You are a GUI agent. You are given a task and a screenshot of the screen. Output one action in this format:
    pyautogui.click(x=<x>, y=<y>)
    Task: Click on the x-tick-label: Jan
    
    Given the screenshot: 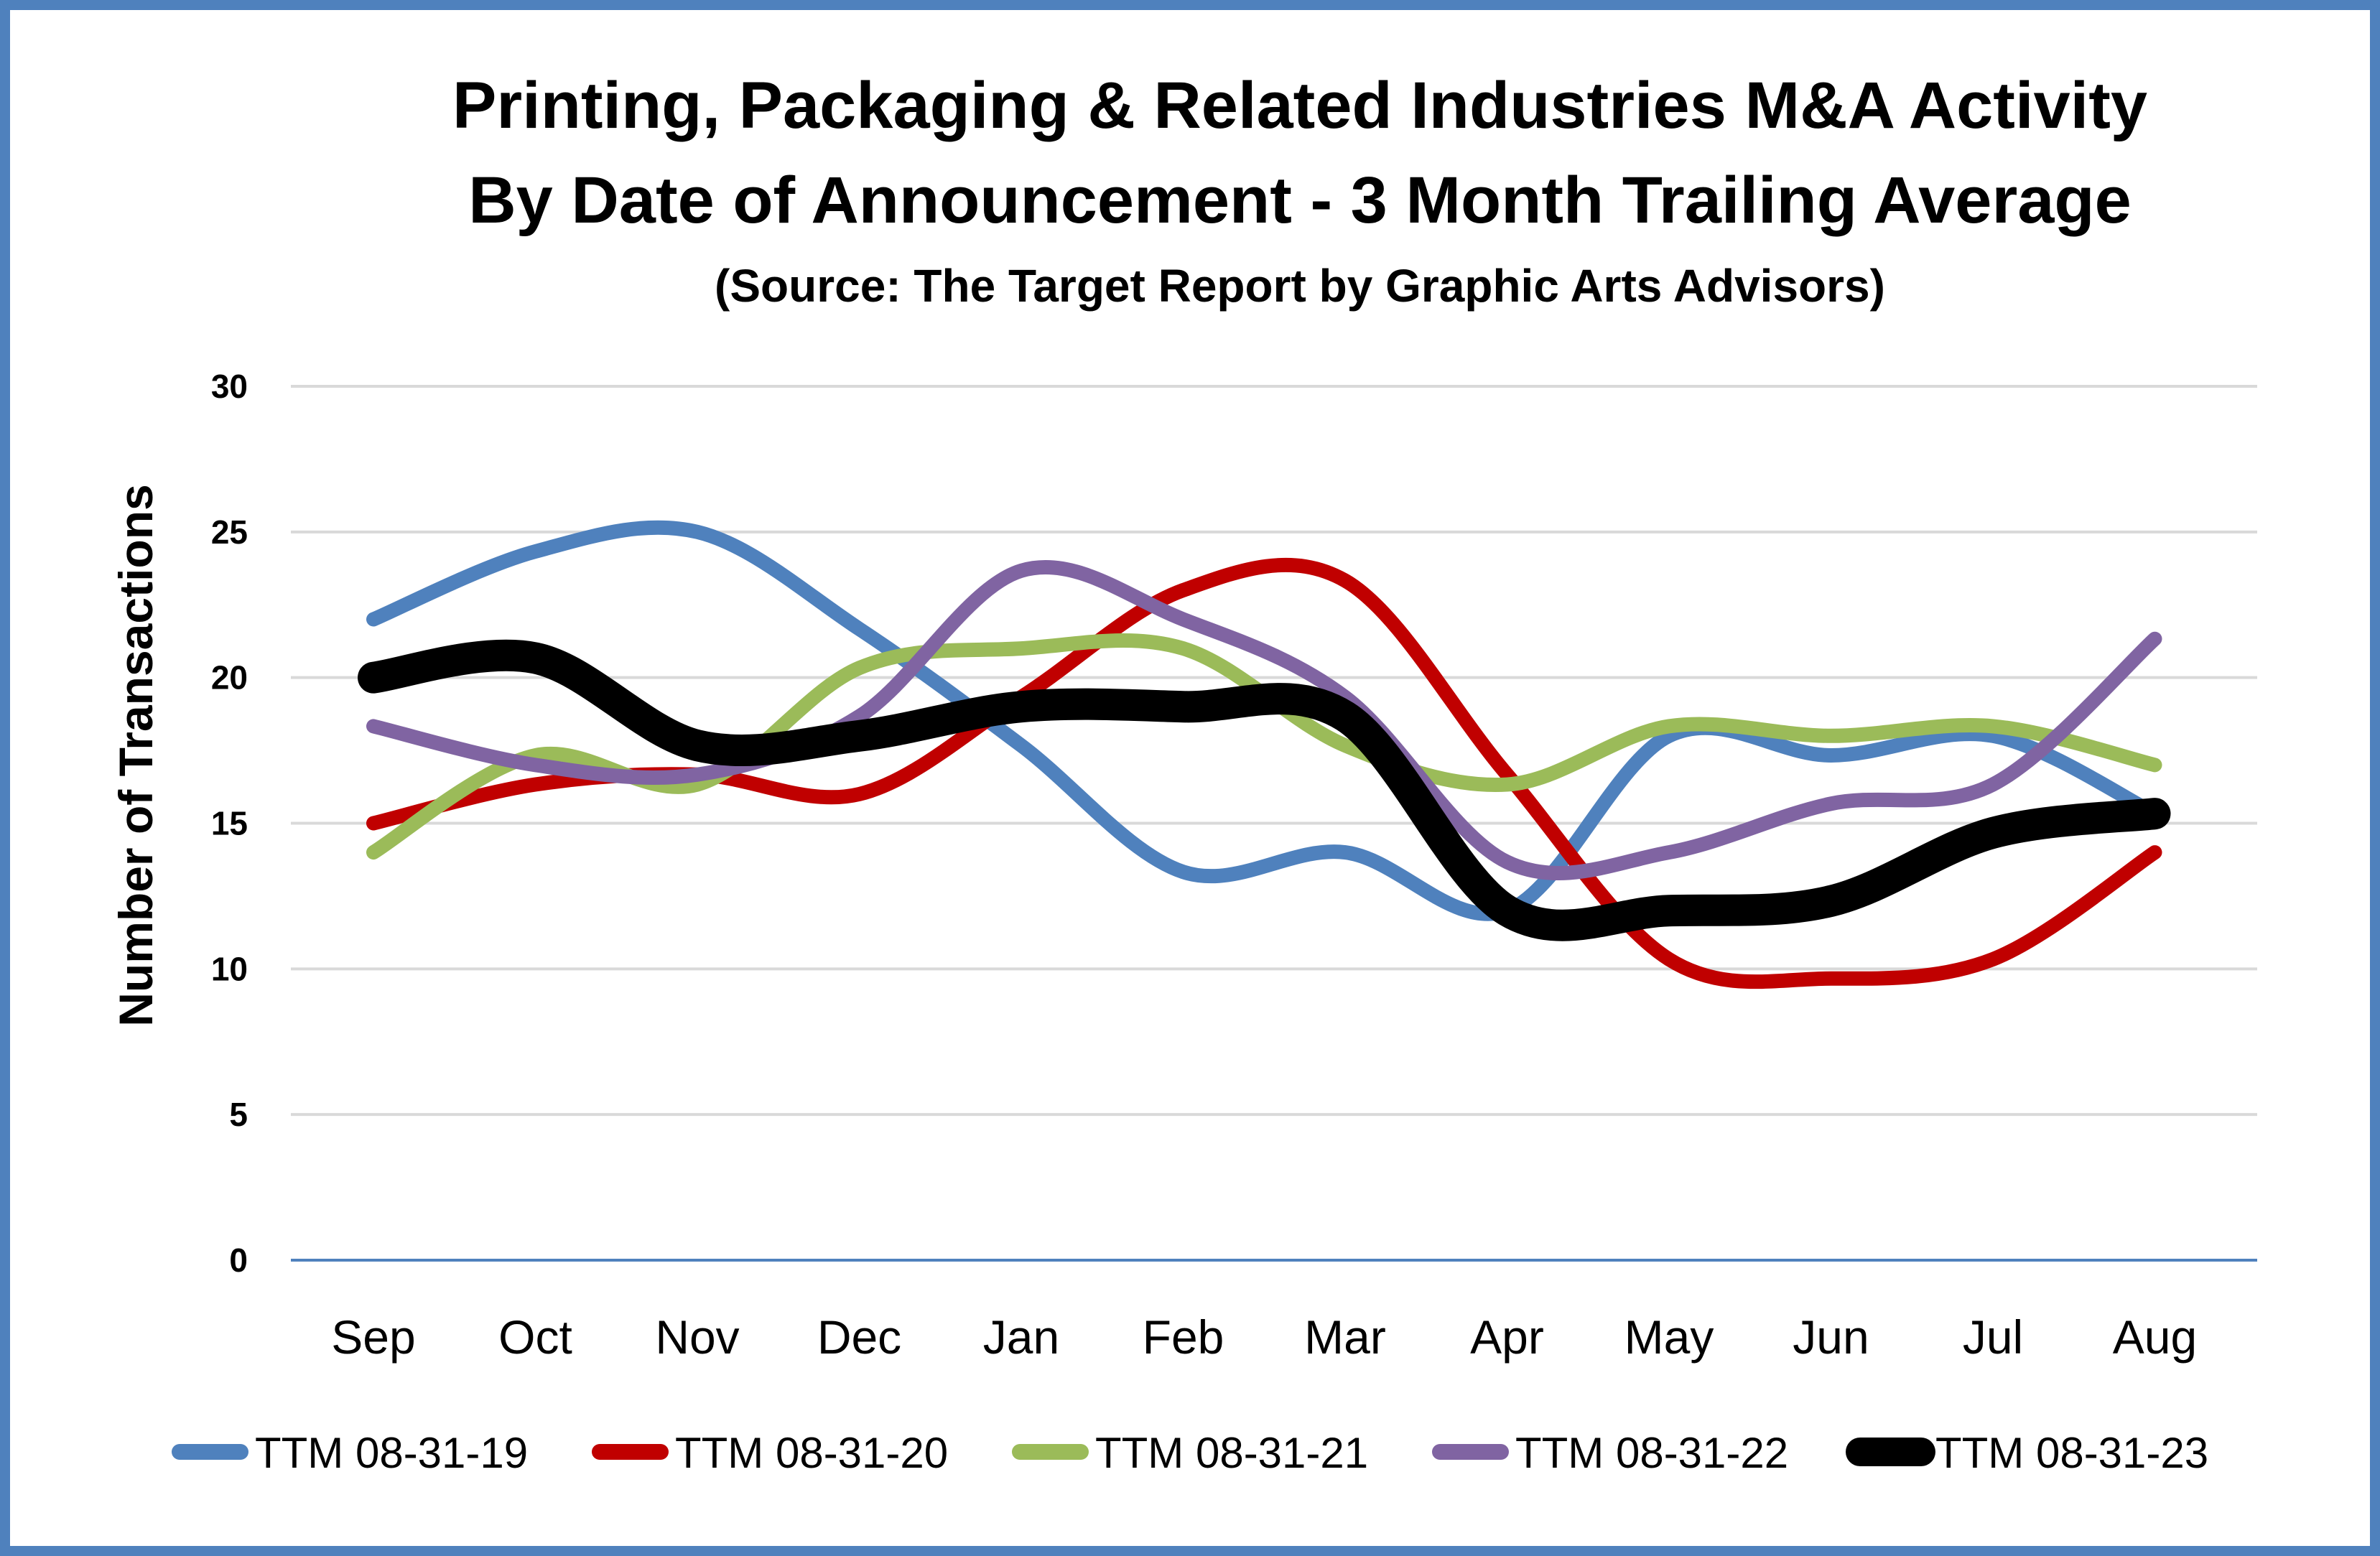 What is the action you would take?
    pyautogui.click(x=1021, y=1337)
    